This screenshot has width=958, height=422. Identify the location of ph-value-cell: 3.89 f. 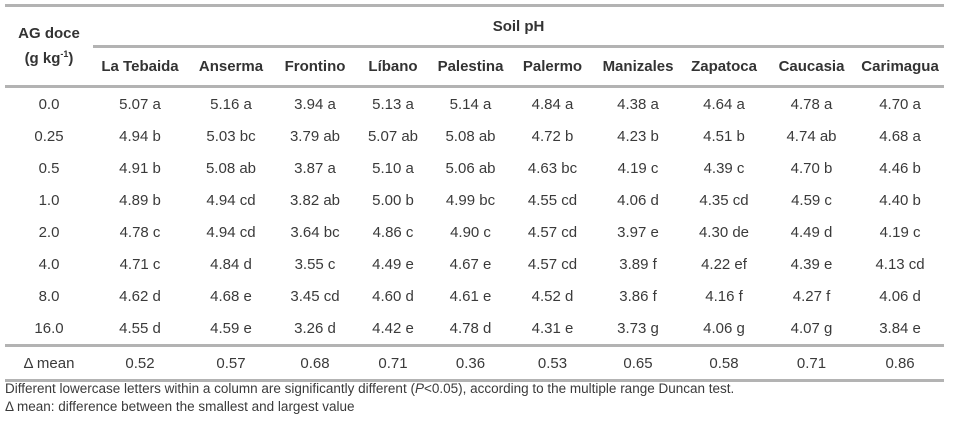
(638, 264).